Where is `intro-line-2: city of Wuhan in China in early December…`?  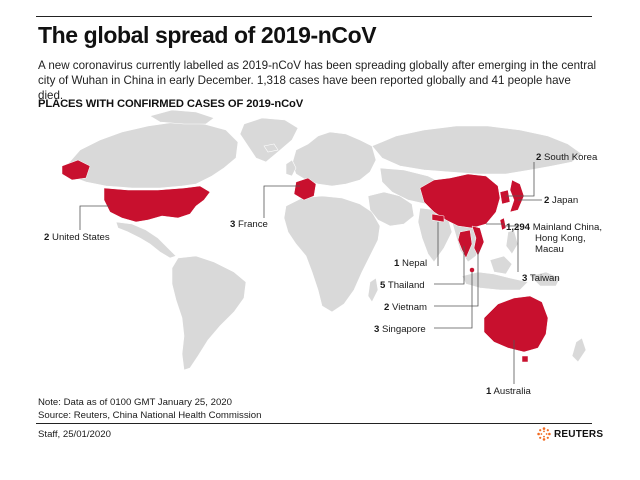
intro-line-2: city of Wuhan in China in early December… is located at coordinates (304, 88).